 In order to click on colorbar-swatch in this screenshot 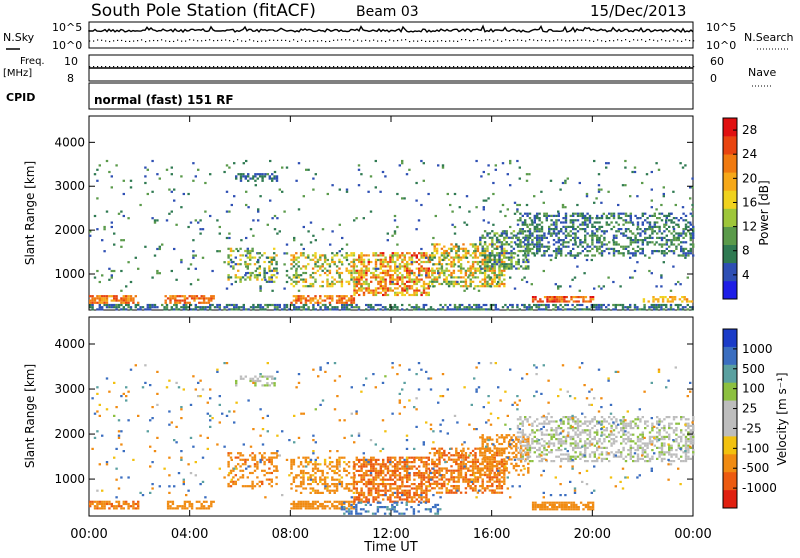, I will do `click(730, 290)`.